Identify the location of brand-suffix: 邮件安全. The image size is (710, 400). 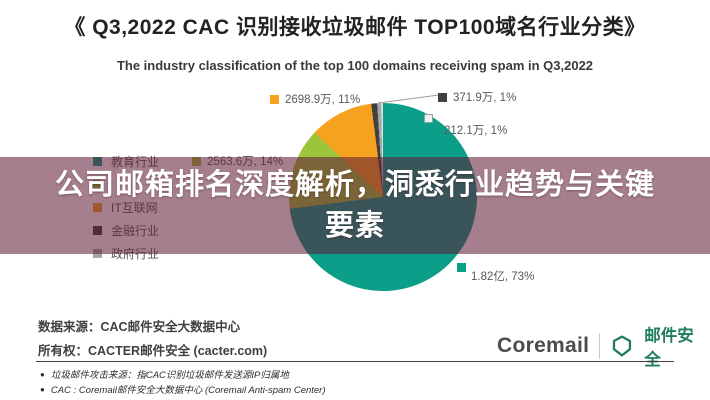
(669, 348).